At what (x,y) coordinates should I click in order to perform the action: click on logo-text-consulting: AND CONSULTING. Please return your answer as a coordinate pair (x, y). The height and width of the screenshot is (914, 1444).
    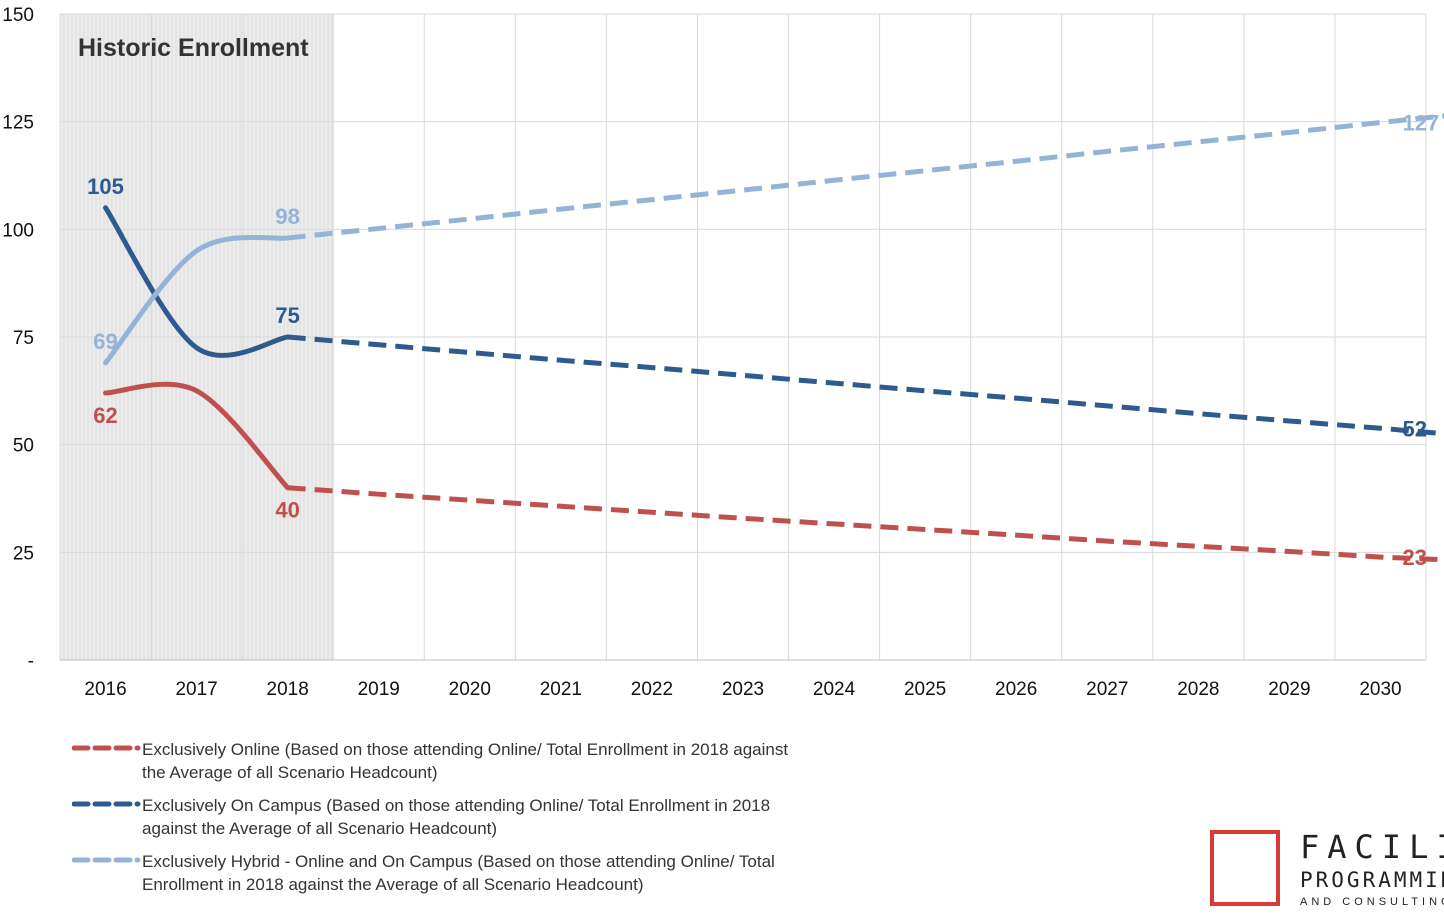
    Looking at the image, I should click on (1372, 902).